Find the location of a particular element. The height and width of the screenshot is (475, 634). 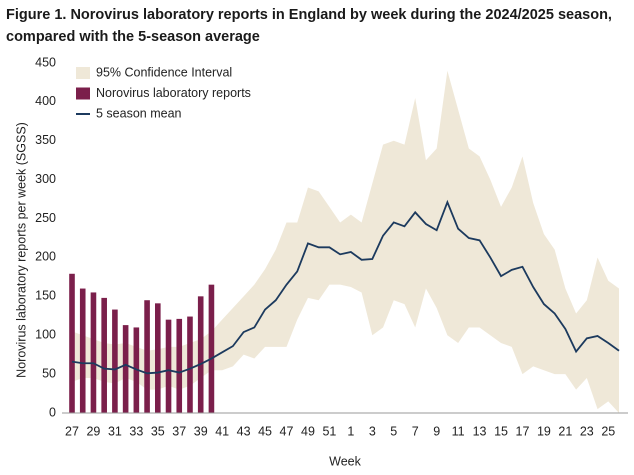

x-tick-label: 29 is located at coordinates (93, 431).